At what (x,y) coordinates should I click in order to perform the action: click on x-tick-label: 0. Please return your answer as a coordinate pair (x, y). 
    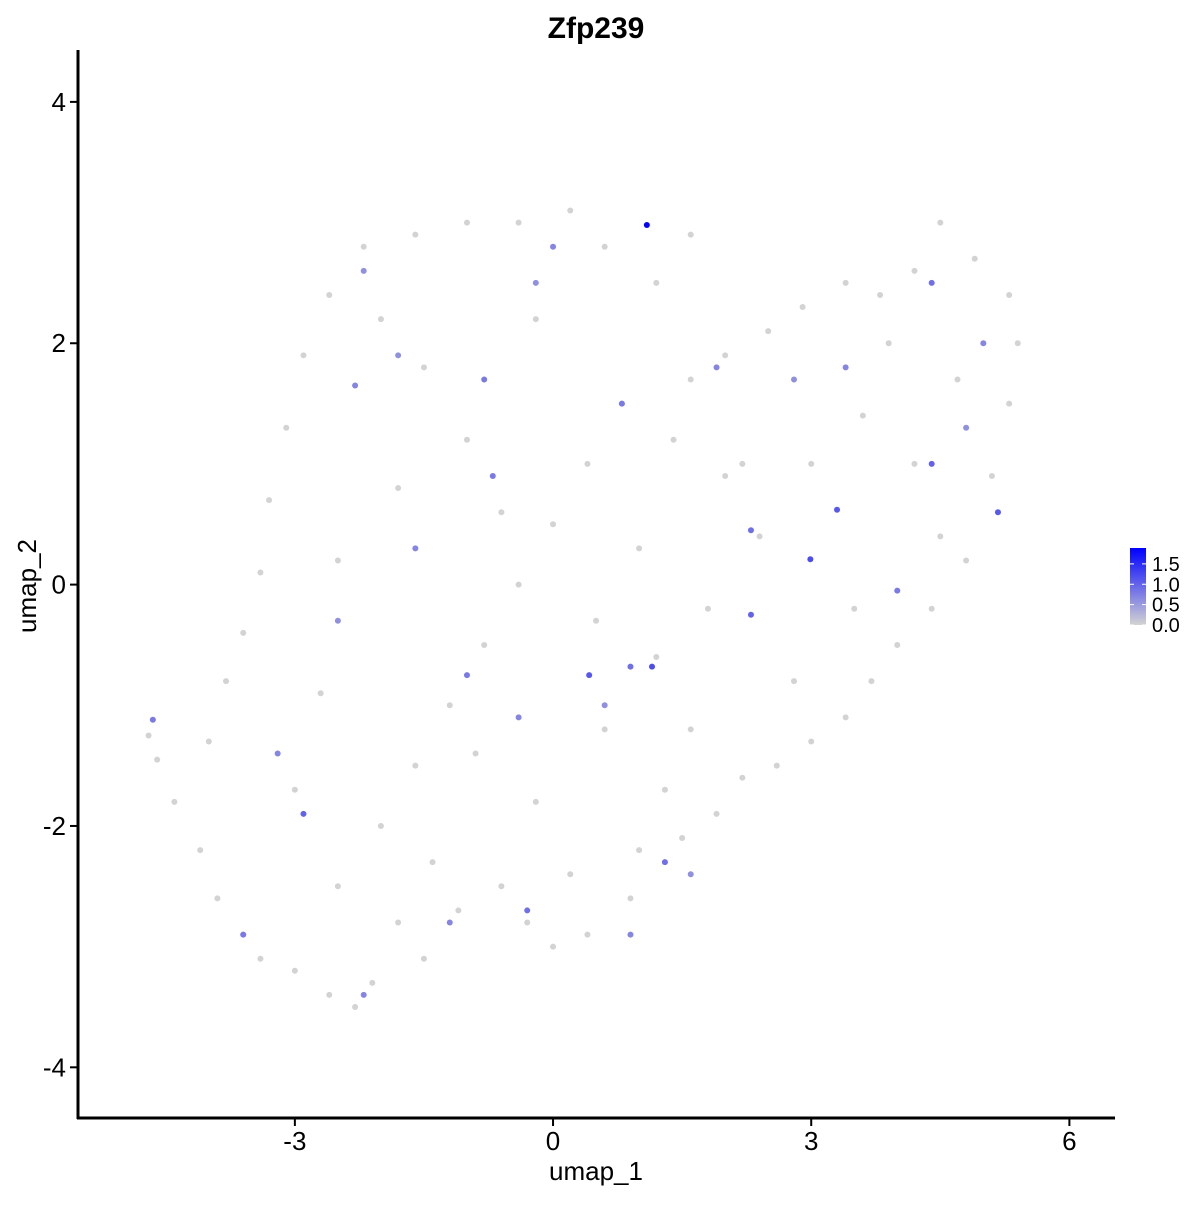
    Looking at the image, I should click on (553, 1141).